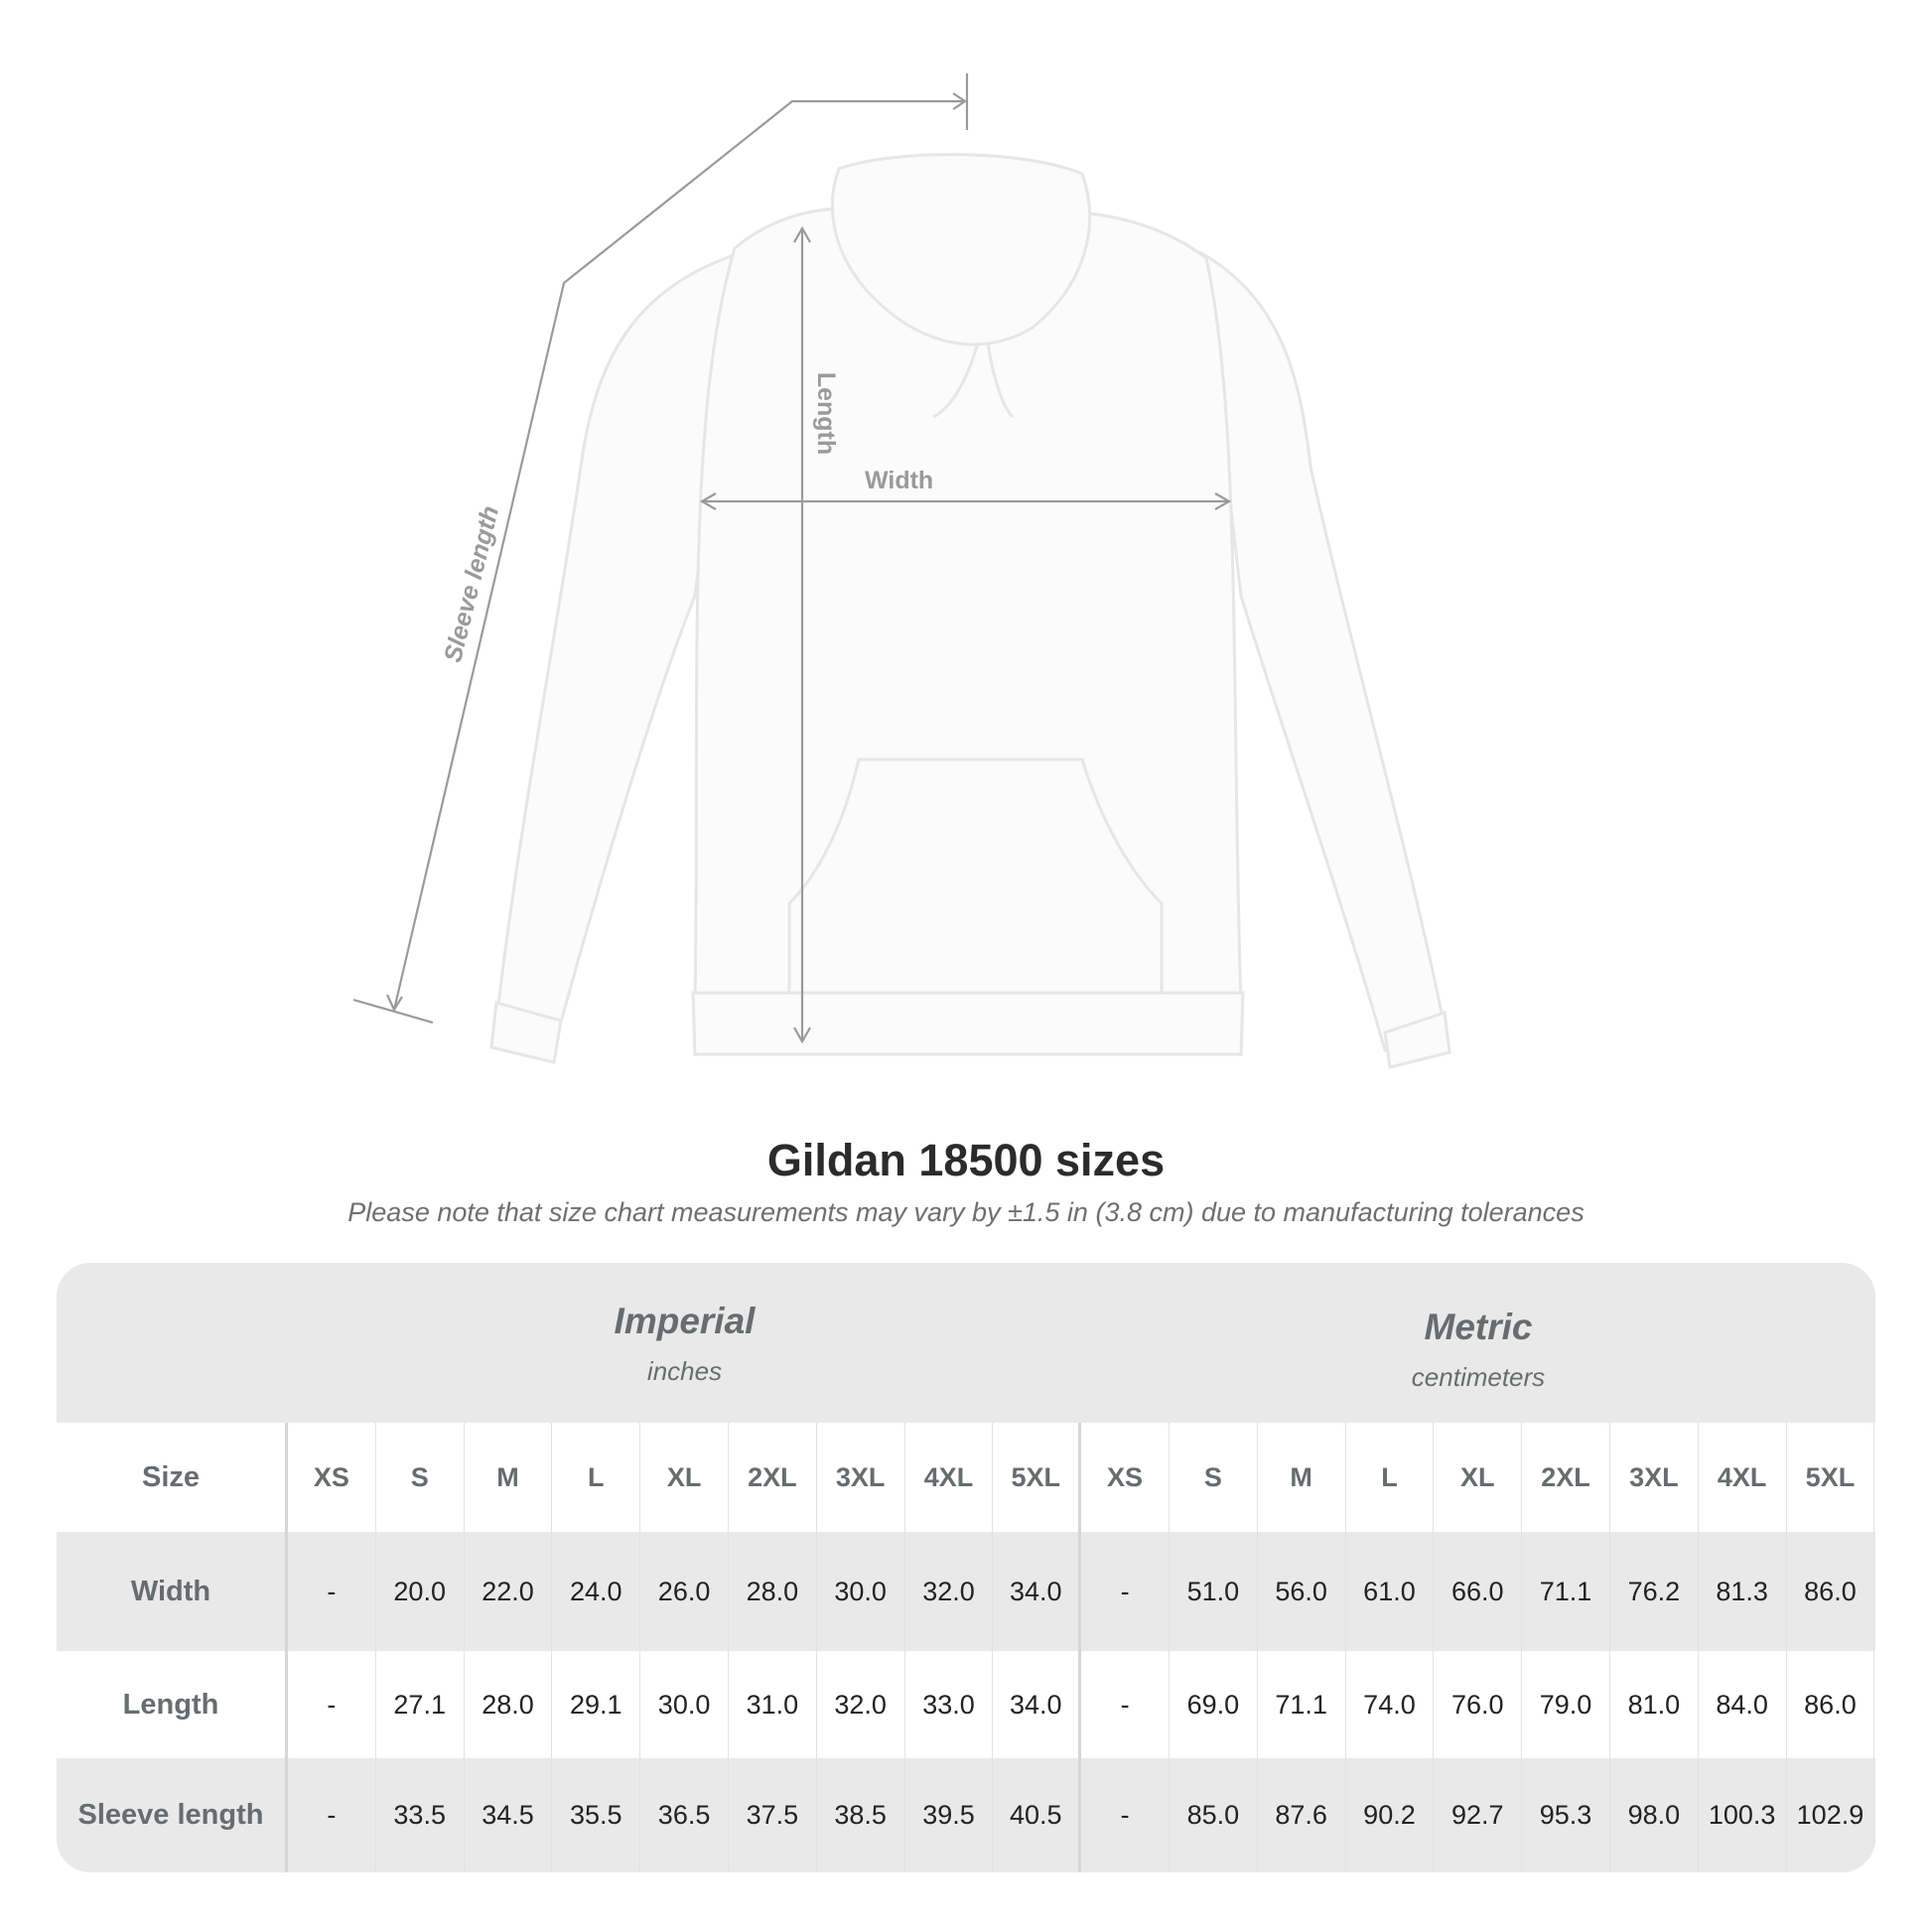 The width and height of the screenshot is (1932, 1932). Describe the element at coordinates (421, 1815) in the screenshot. I see `table-cell: 33.5` at that location.